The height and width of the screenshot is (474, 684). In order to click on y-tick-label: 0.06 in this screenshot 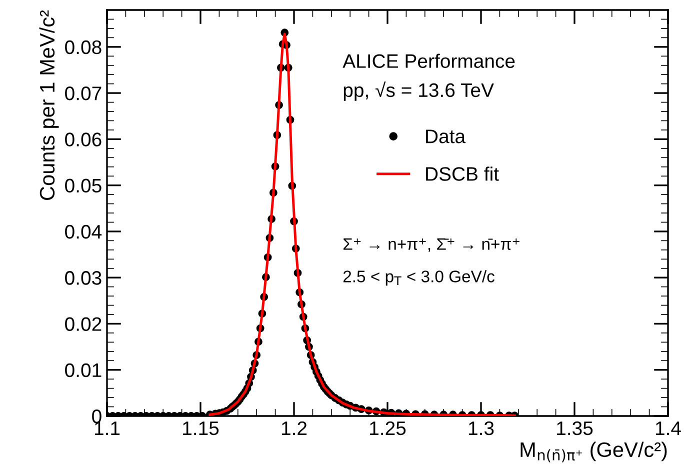, I will do `click(83, 139)`.